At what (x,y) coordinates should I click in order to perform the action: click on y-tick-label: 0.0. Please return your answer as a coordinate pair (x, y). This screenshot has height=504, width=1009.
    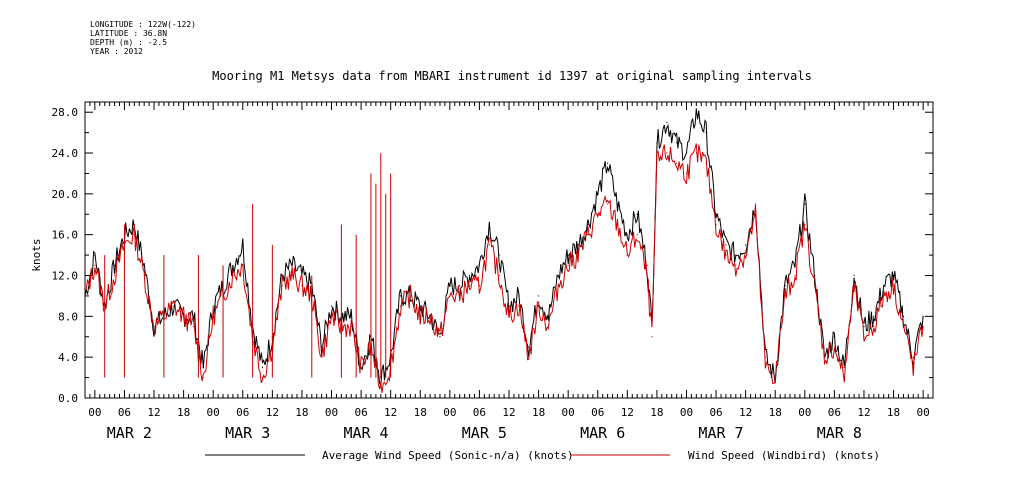
    Looking at the image, I should click on (68, 398).